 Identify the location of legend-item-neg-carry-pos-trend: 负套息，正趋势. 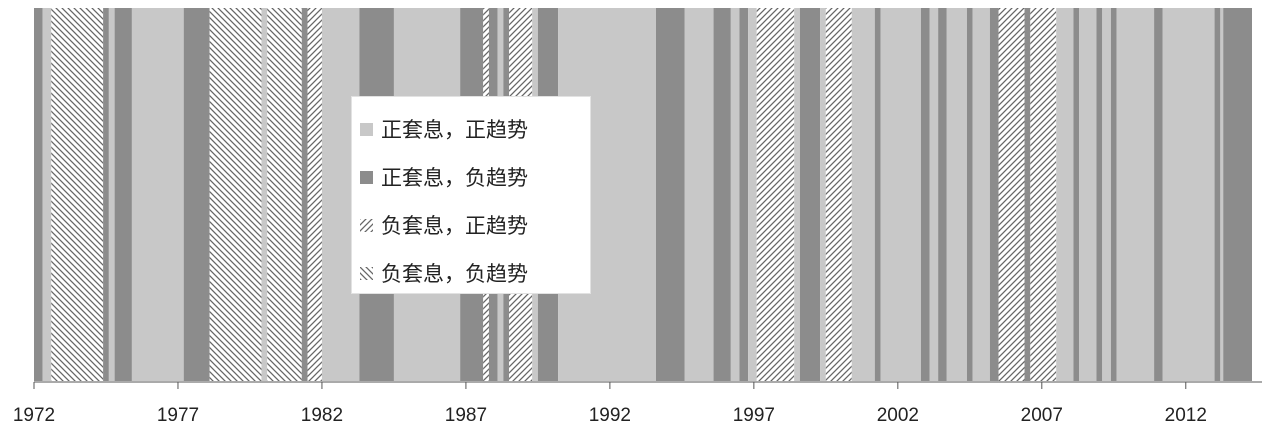
(475, 225).